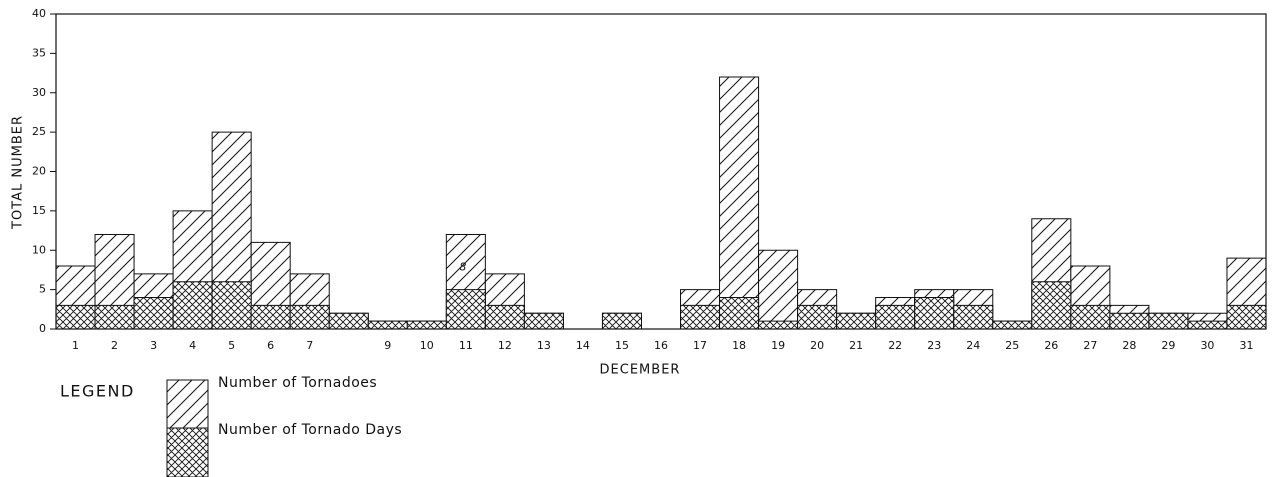 This screenshot has height=477, width=1276. What do you see at coordinates (622, 345) in the screenshot?
I see `x-tick-label: 15` at bounding box center [622, 345].